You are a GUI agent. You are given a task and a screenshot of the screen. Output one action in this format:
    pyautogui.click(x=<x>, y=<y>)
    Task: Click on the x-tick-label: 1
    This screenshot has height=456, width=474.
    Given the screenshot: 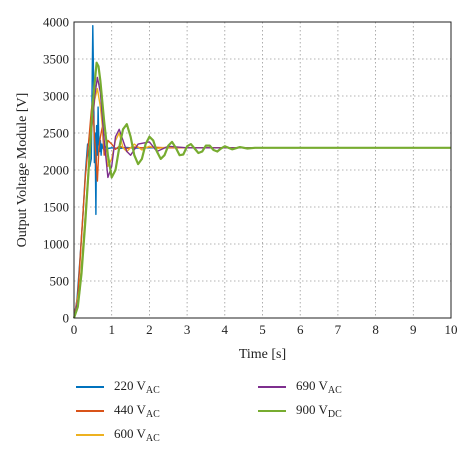 What is the action you would take?
    pyautogui.click(x=111, y=329)
    